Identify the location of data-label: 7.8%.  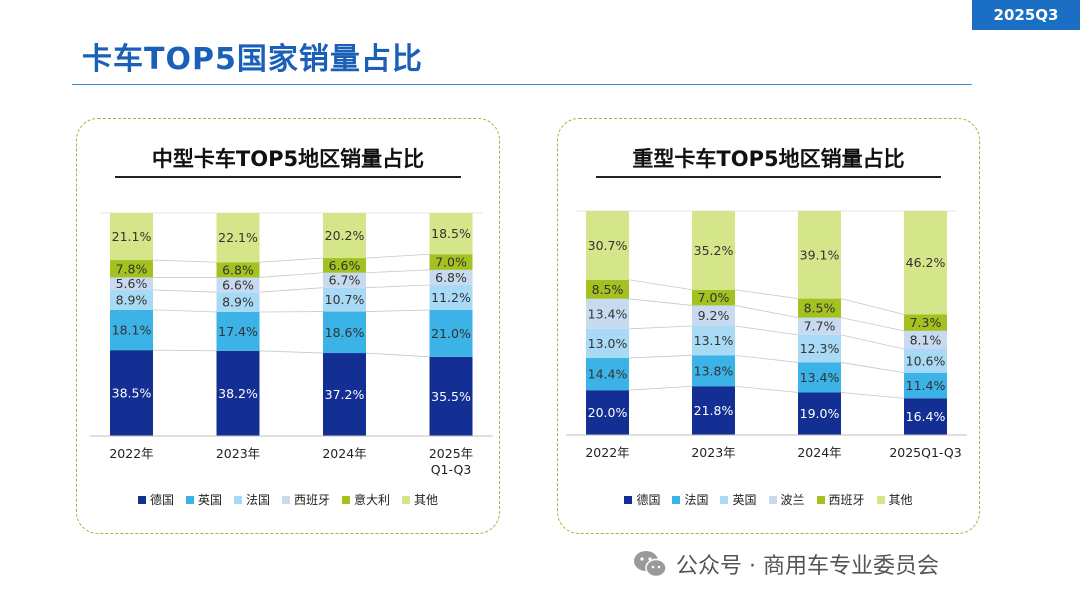
(132, 268).